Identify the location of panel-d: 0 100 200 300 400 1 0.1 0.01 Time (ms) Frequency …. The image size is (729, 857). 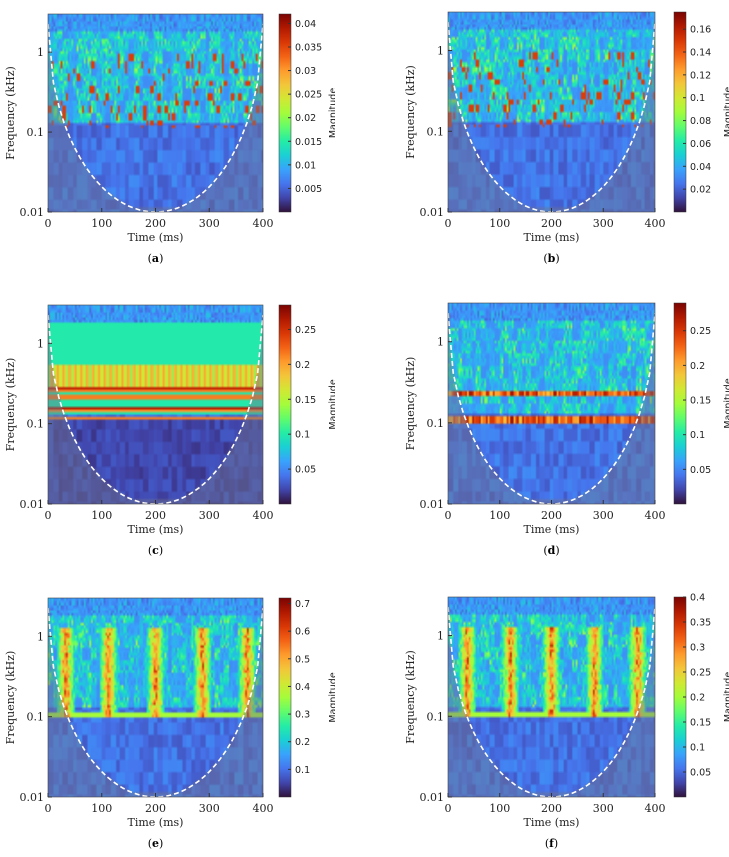
(566, 429).